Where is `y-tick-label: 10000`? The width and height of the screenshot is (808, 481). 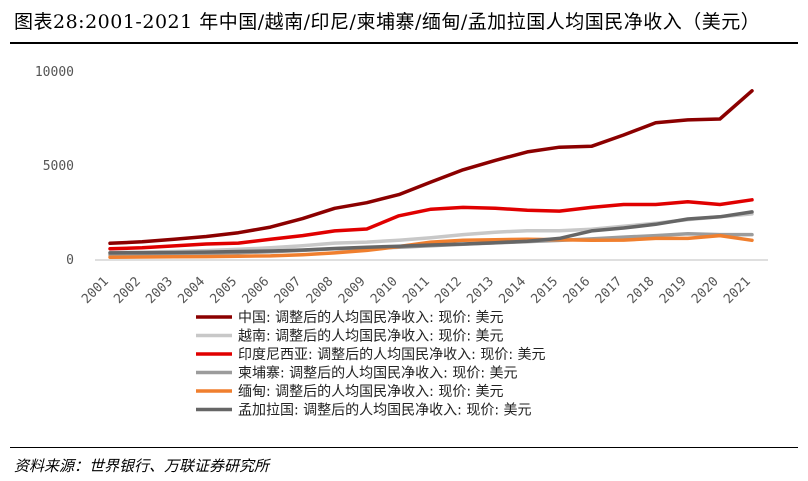 y-tick-label: 10000 is located at coordinates (54, 72).